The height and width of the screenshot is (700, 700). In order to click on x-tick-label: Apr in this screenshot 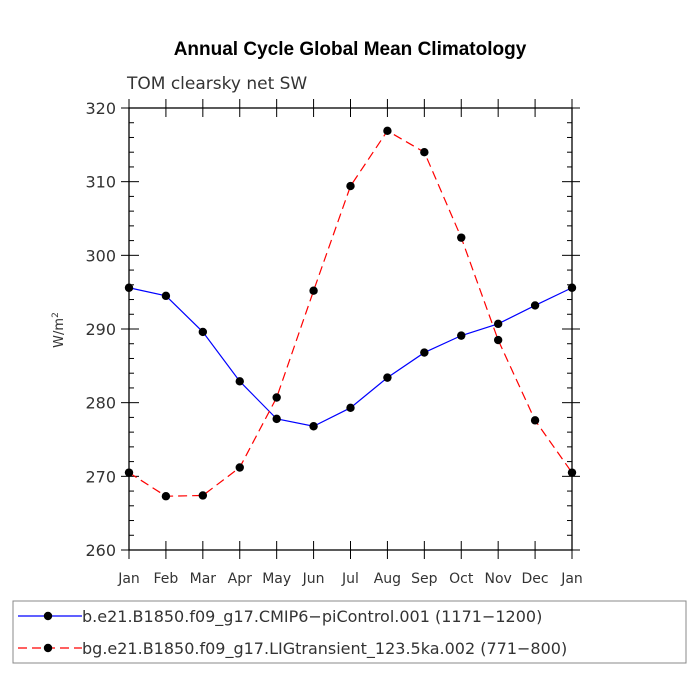, I will do `click(240, 579)`.